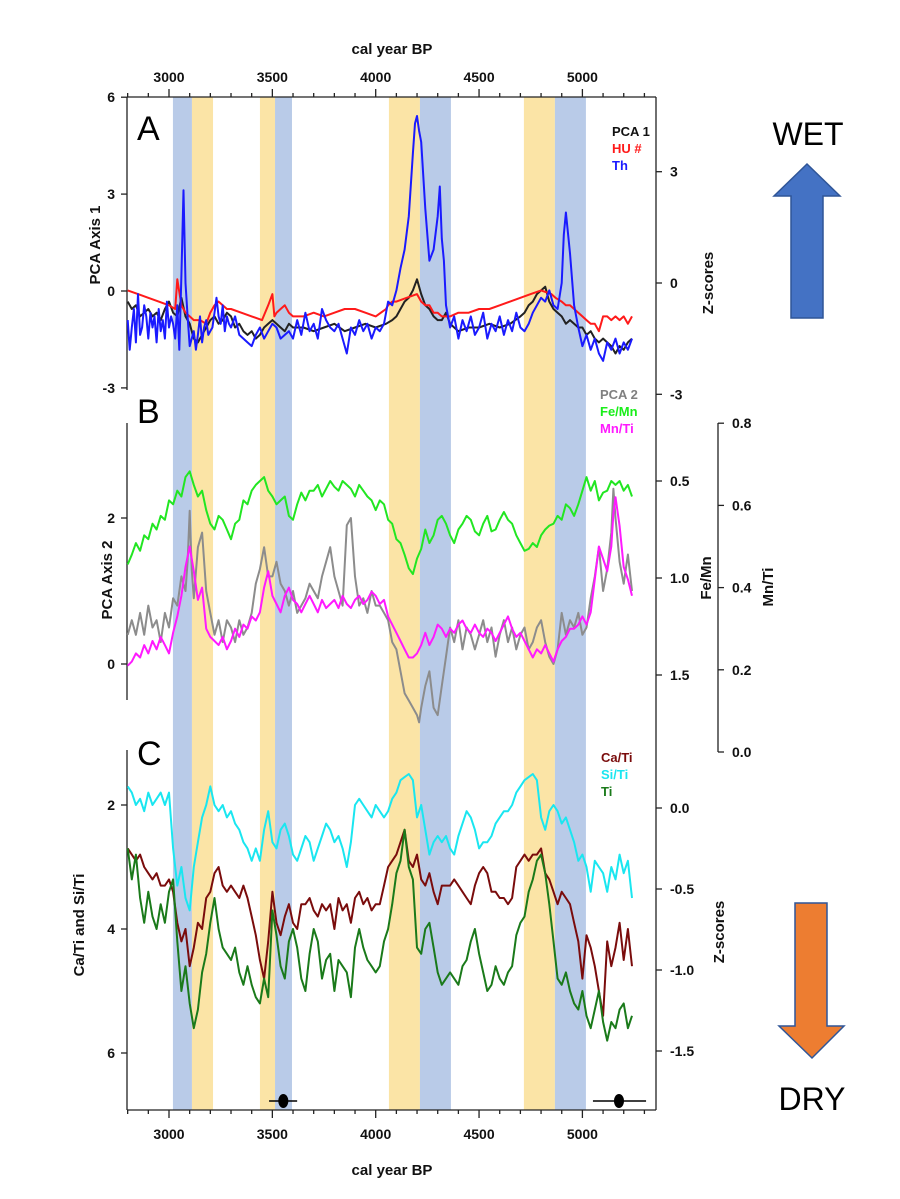 The width and height of the screenshot is (900, 1199). What do you see at coordinates (631, 131) in the screenshot?
I see `legend-pca-1: PCA 1` at bounding box center [631, 131].